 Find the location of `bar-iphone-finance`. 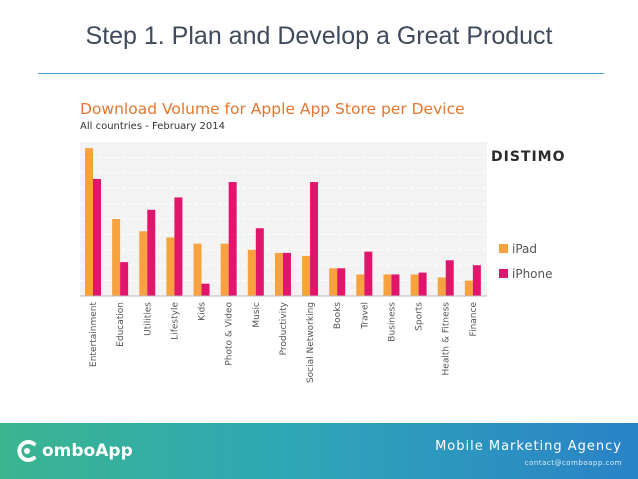

bar-iphone-finance is located at coordinates (476, 280).